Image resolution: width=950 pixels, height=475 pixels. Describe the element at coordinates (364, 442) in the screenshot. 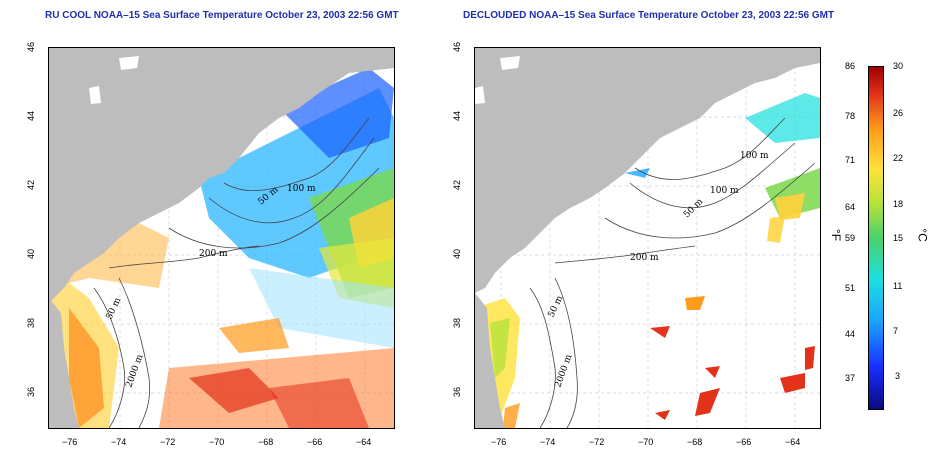

I see `left-xtick: −64` at that location.